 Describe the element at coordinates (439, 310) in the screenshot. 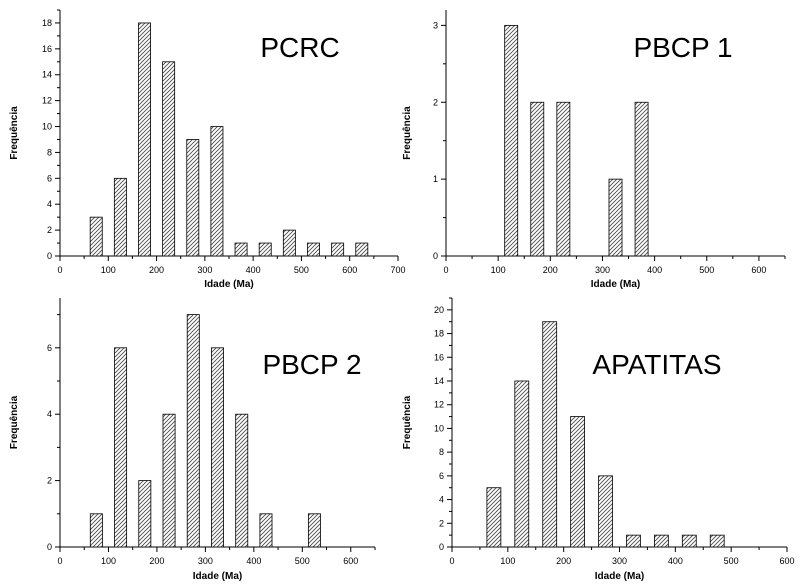

I see `y-tick-label: 20` at that location.